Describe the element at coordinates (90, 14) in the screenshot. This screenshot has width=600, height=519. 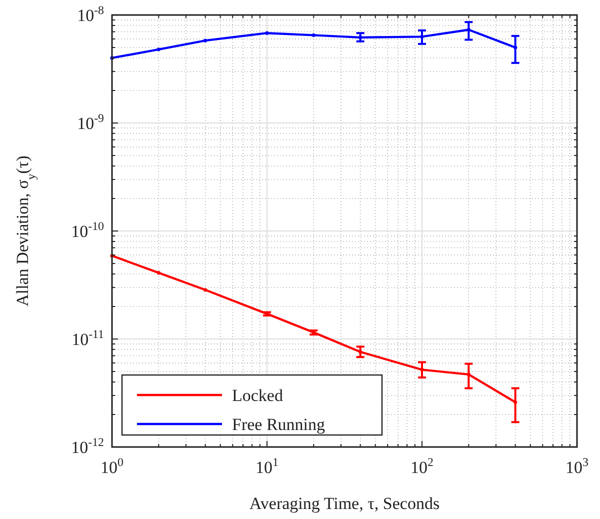
I see `y-tick-label: 10$^{-8}$` at that location.